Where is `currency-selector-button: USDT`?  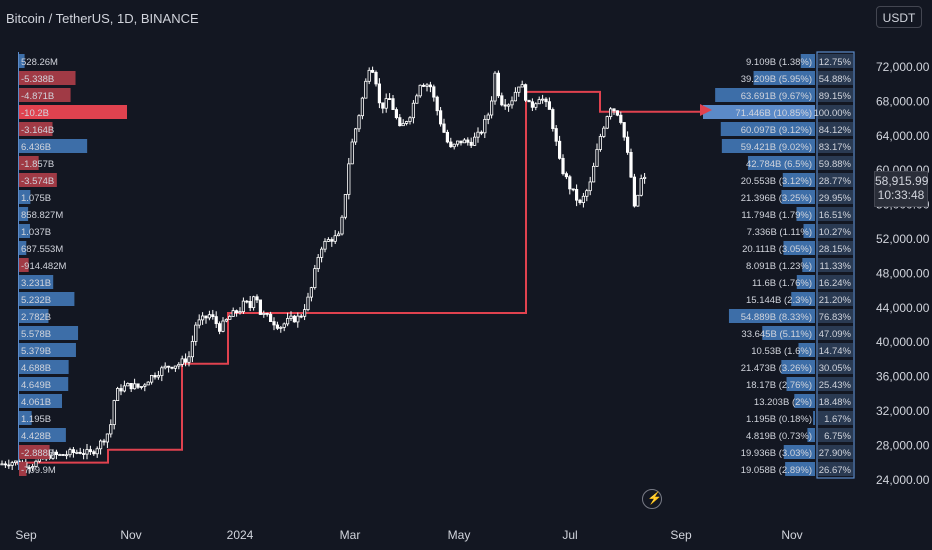 currency-selector-button: USDT is located at coordinates (899, 17).